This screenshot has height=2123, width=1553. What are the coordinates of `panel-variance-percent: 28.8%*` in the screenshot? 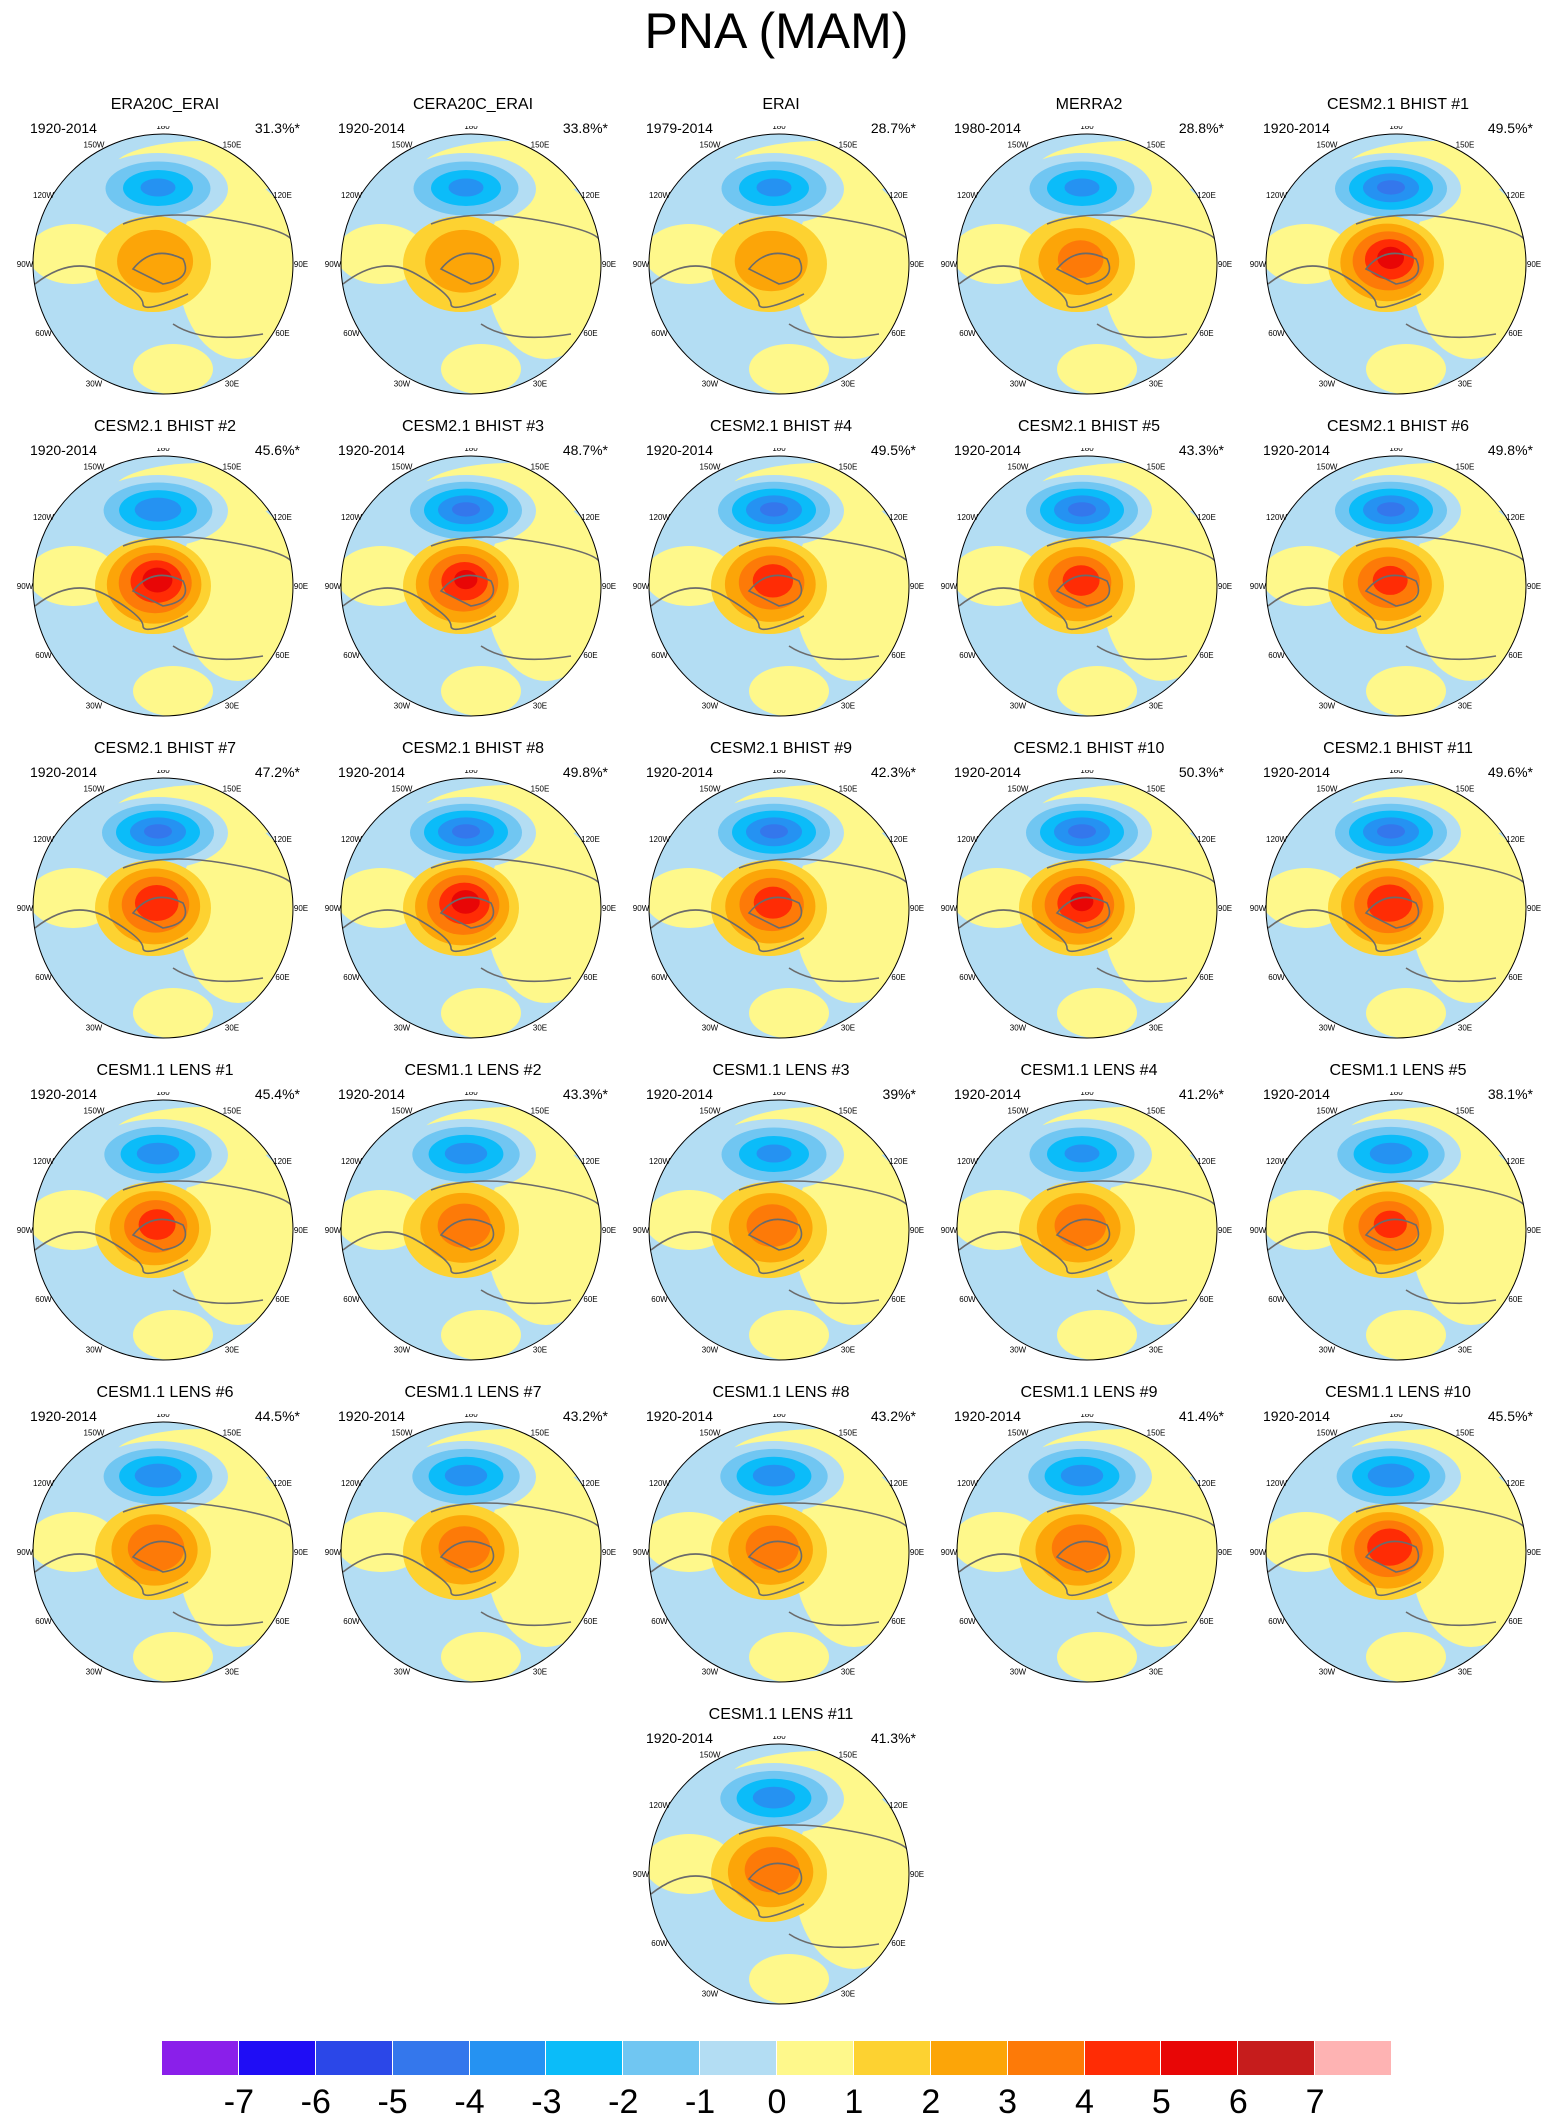 It's located at (1201, 128).